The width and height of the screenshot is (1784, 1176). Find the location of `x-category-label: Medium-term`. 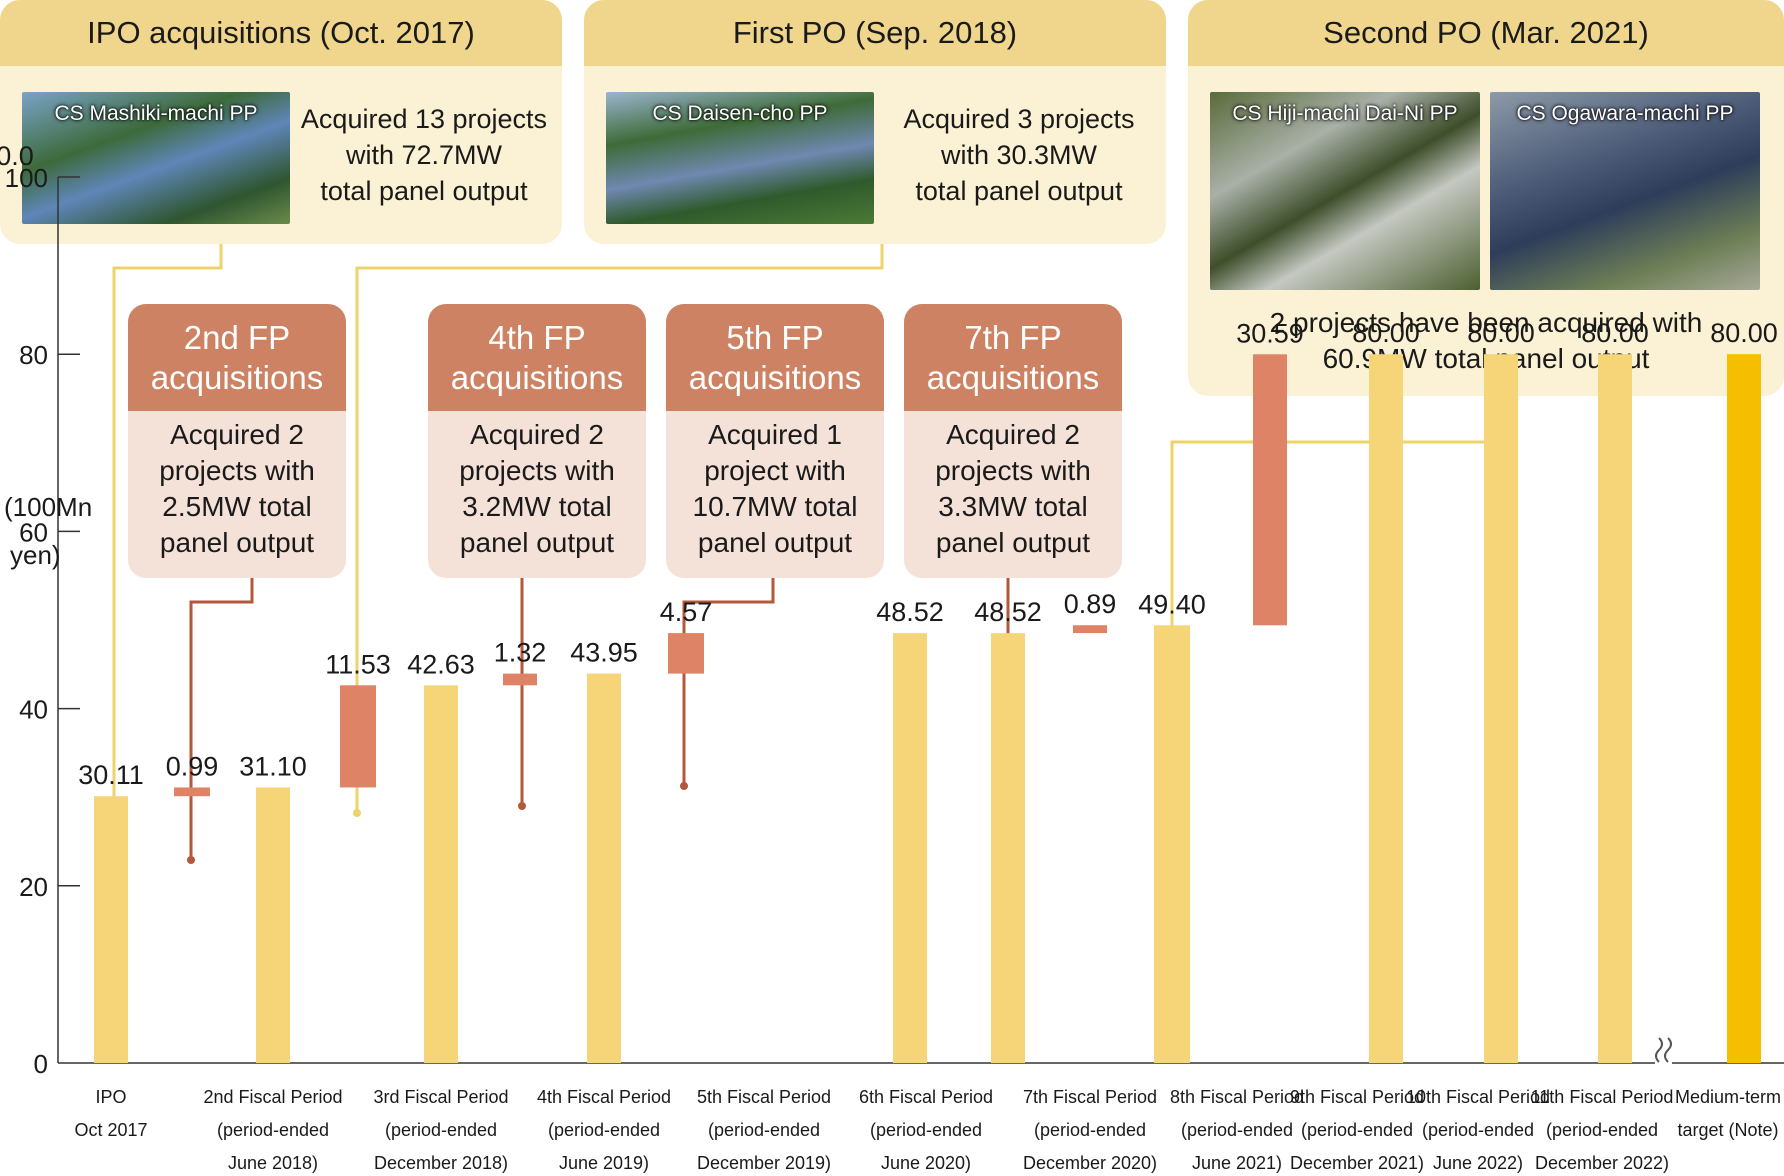

x-category-label: Medium-term is located at coordinates (1728, 1097).